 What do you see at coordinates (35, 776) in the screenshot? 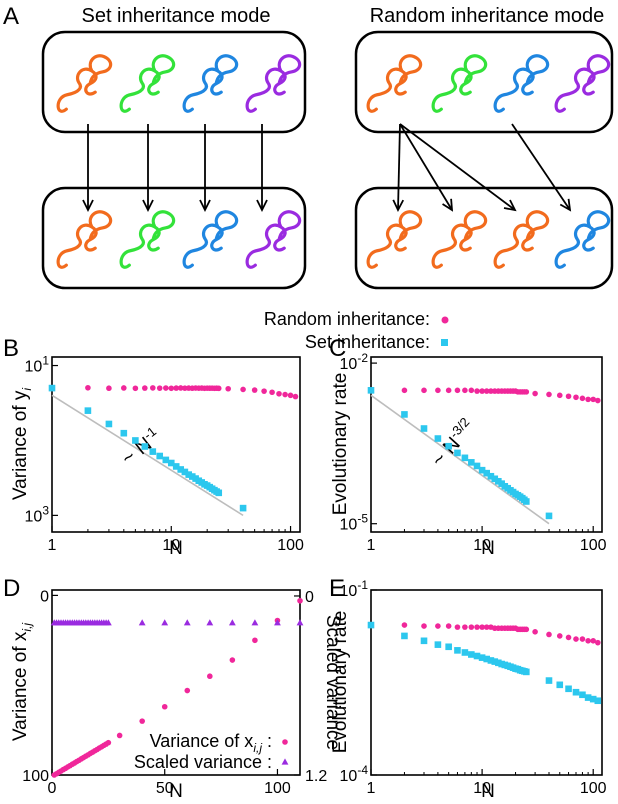
I see `y-tick-label-d-1: 100` at bounding box center [35, 776].